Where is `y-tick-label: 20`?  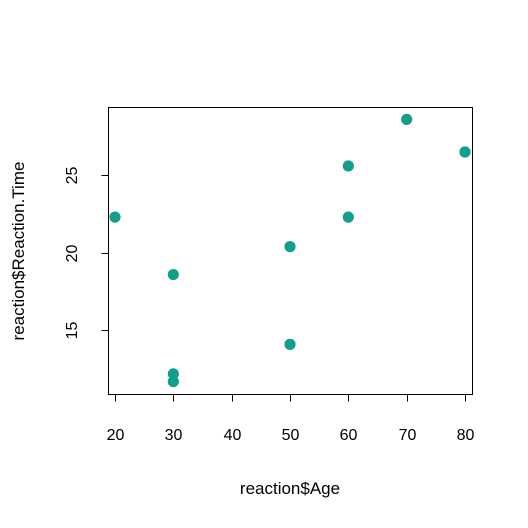 y-tick-label: 20 is located at coordinates (72, 254).